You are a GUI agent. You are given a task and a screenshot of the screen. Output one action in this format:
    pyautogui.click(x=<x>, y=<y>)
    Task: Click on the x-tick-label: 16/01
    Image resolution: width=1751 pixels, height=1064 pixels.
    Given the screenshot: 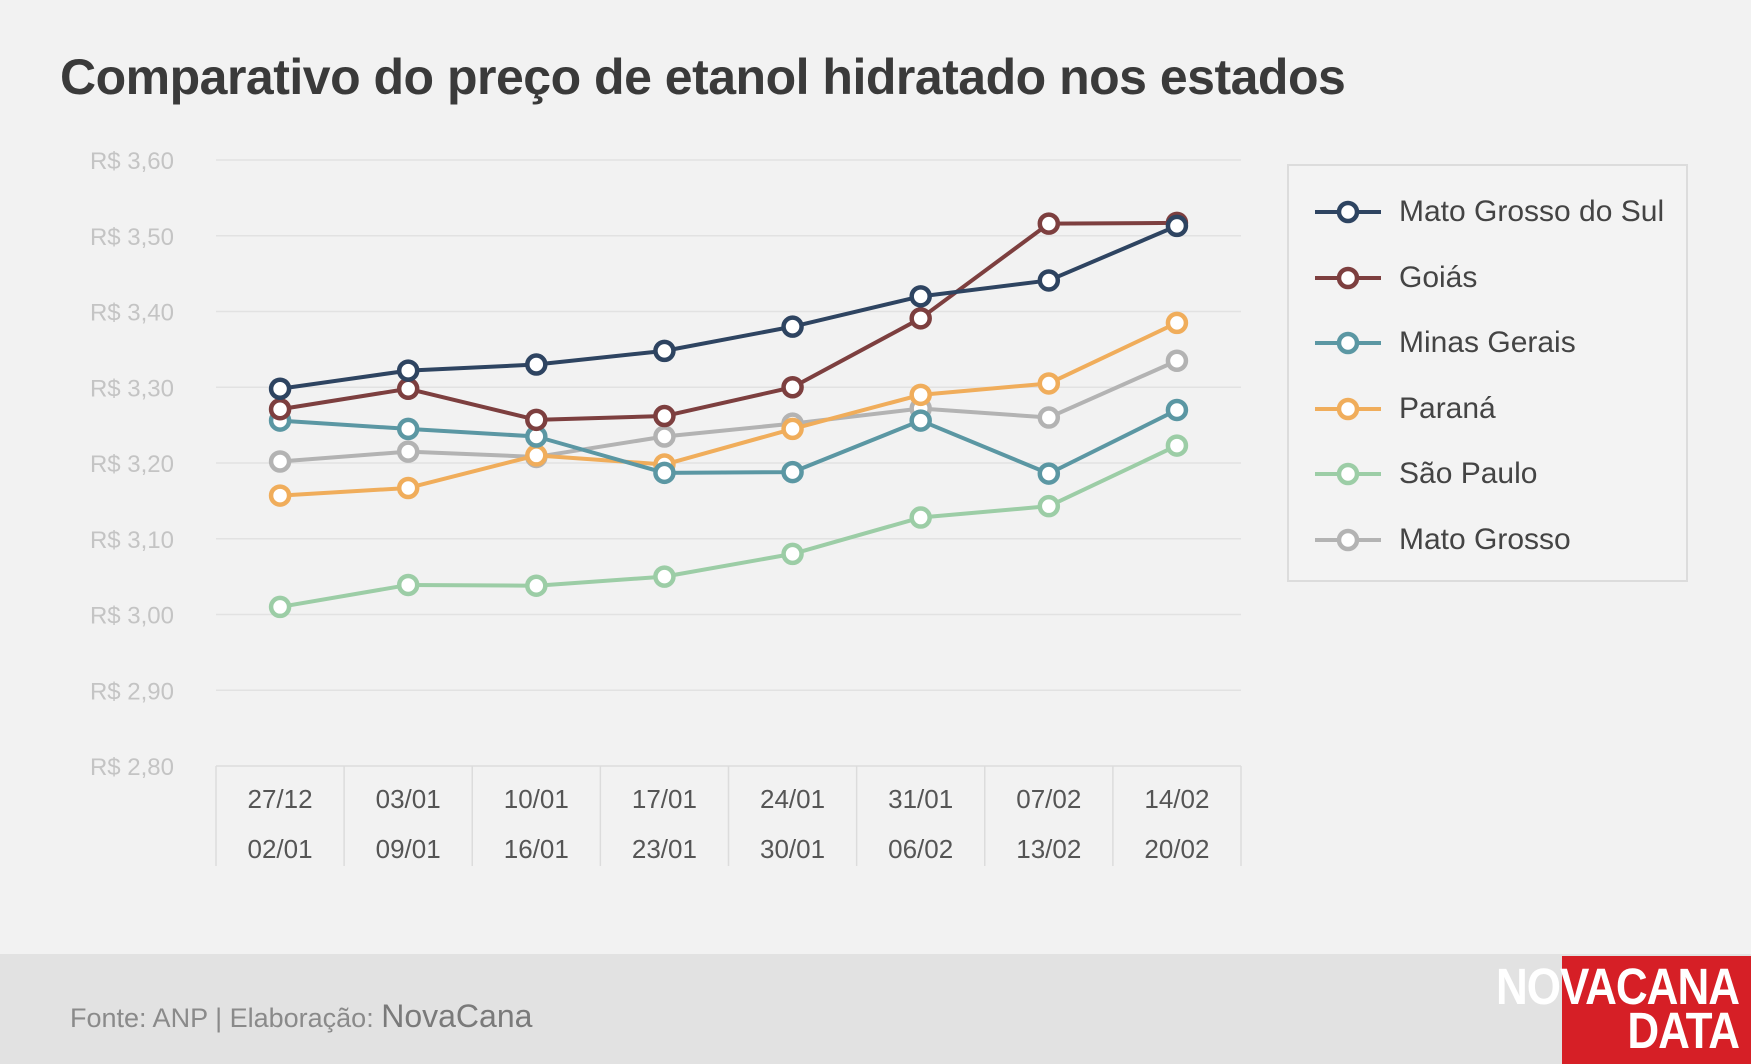 What is the action you would take?
    pyautogui.click(x=536, y=849)
    